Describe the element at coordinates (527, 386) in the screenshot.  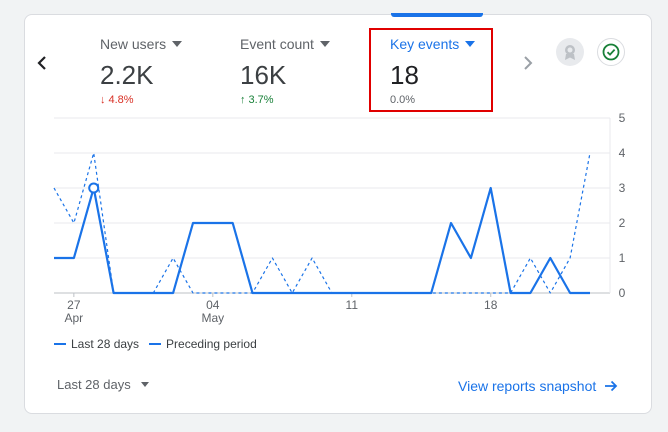
I see `snapshot-link-label: View reports snapshot` at that location.